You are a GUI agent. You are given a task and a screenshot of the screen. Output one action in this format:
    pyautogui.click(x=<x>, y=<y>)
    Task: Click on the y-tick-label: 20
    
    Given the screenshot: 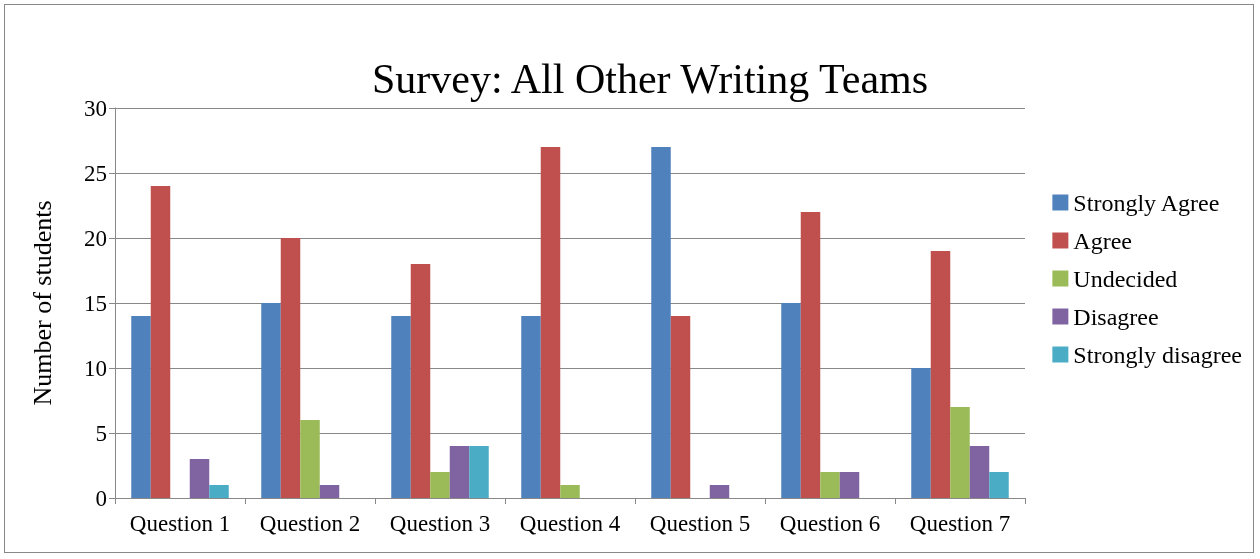 What is the action you would take?
    pyautogui.click(x=95, y=238)
    